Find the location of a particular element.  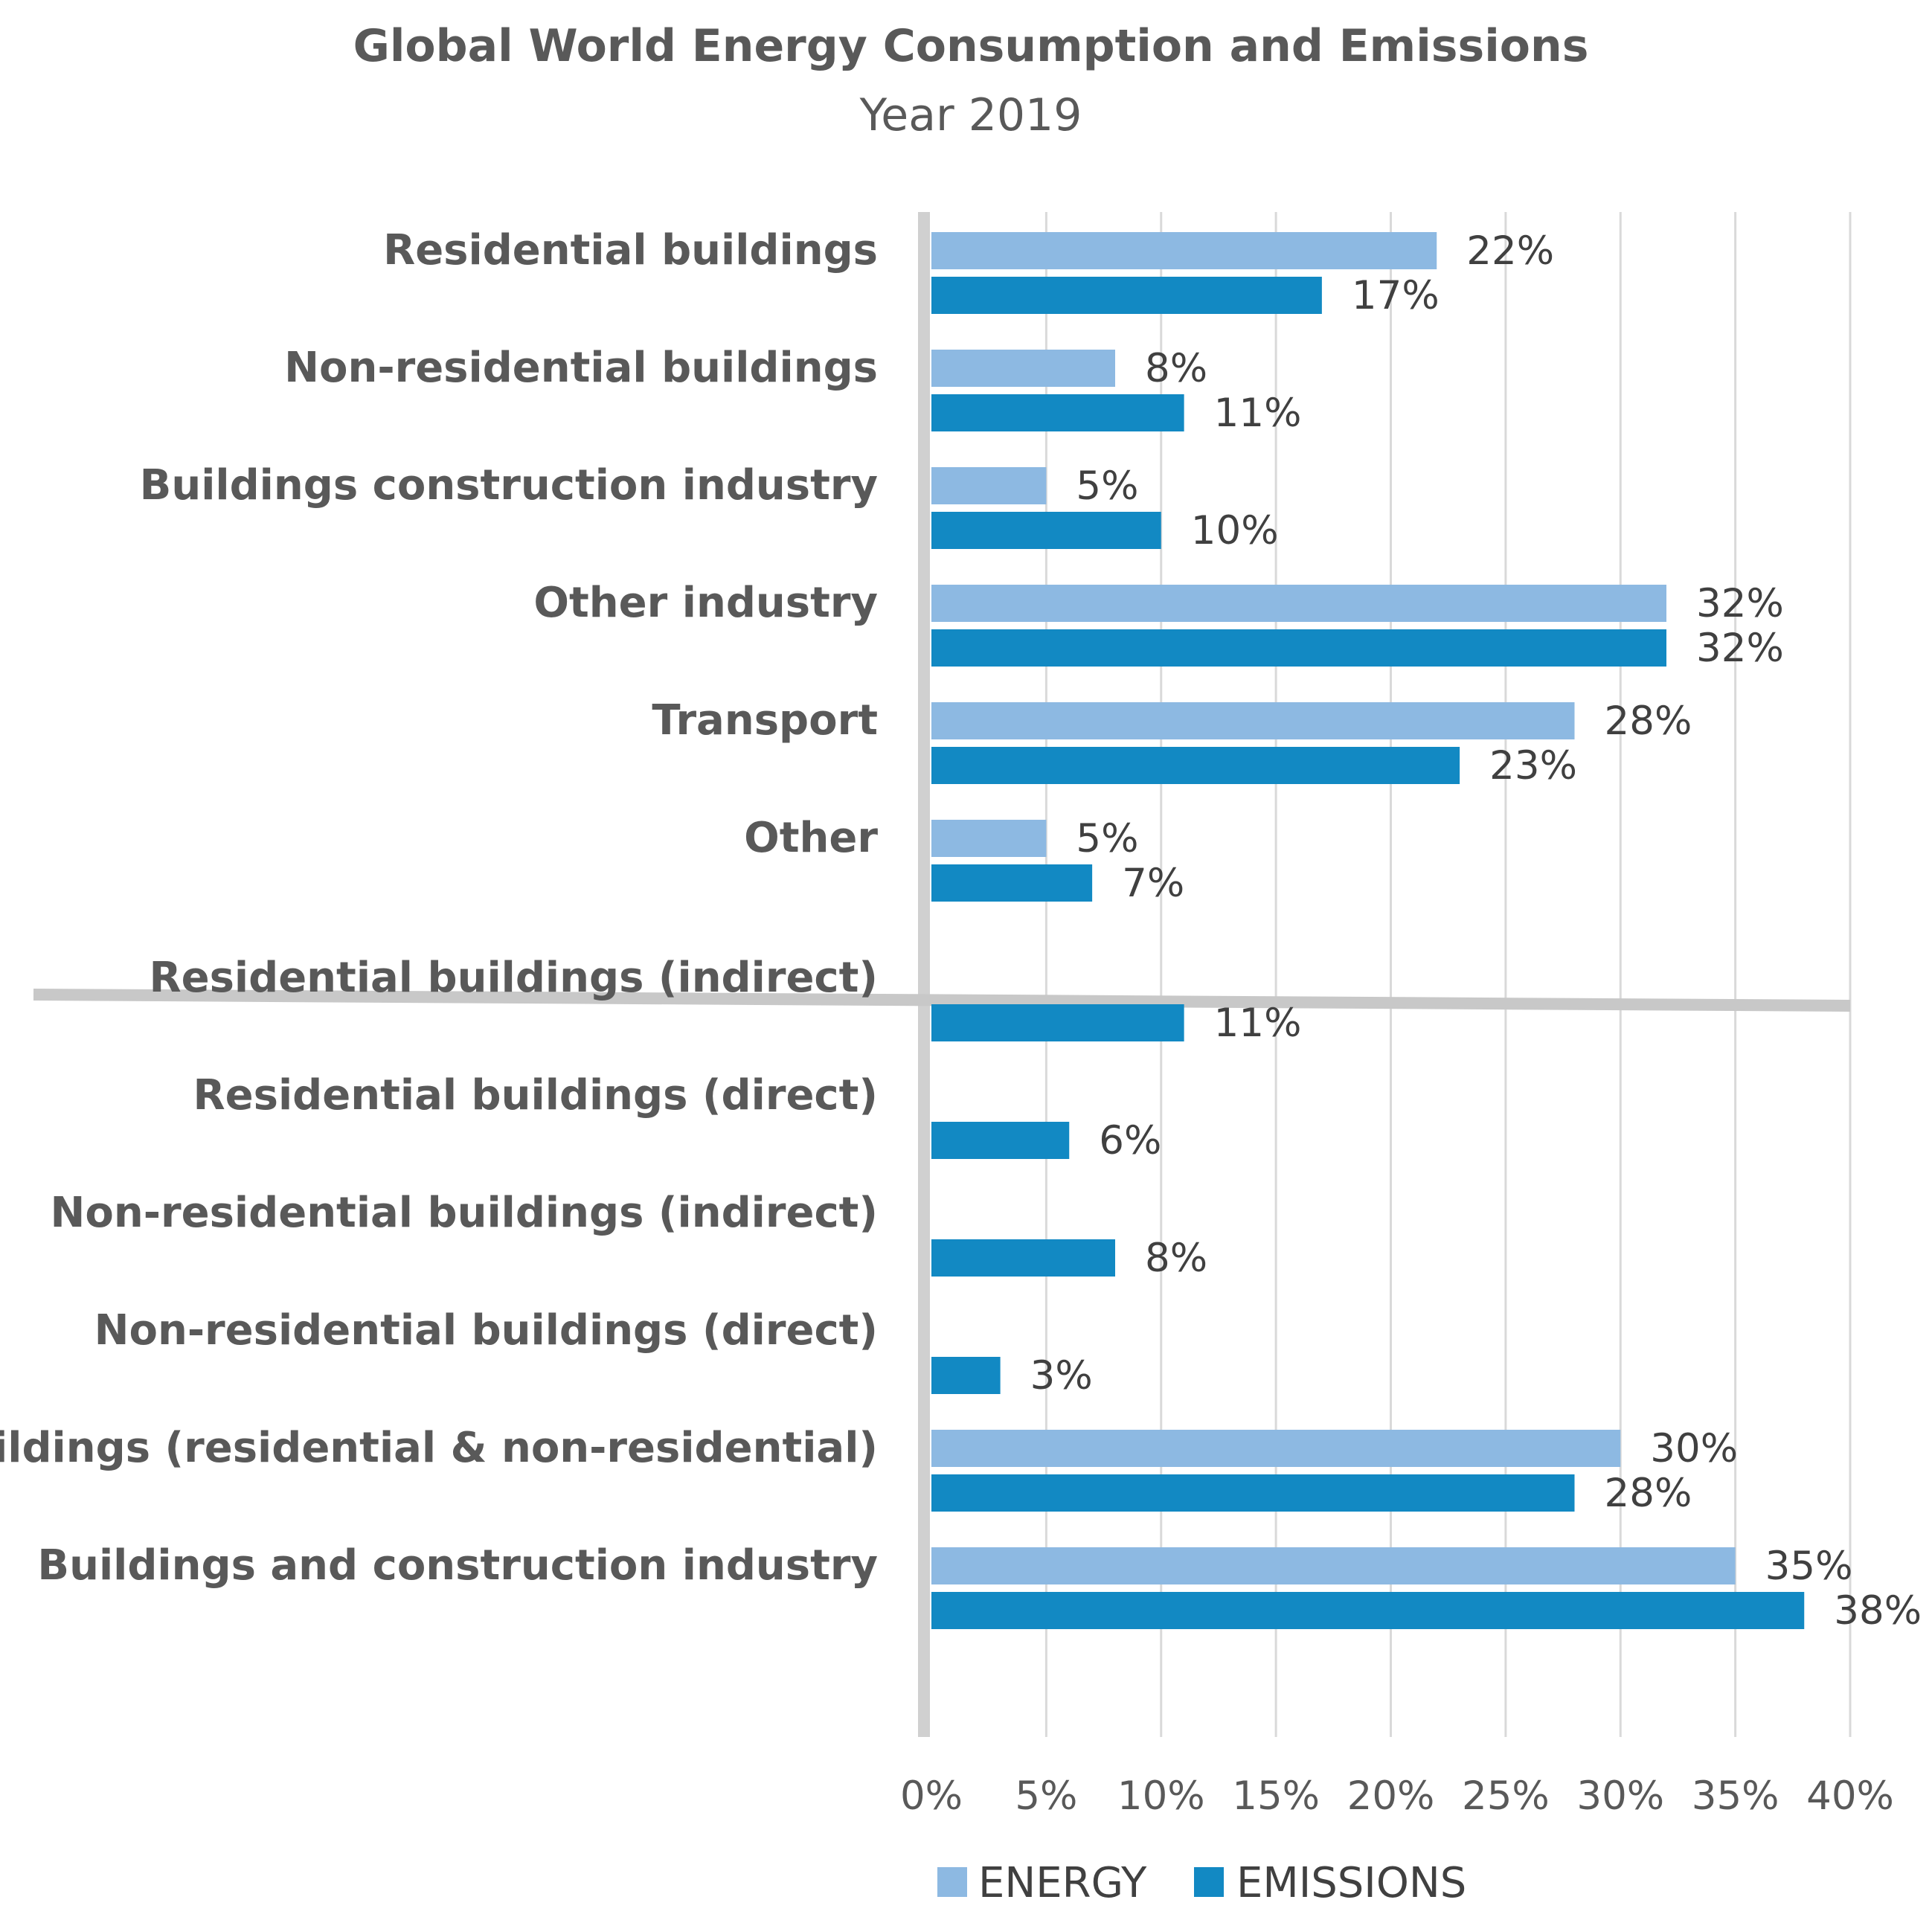

bar-energy-other-industry is located at coordinates (1298, 604).